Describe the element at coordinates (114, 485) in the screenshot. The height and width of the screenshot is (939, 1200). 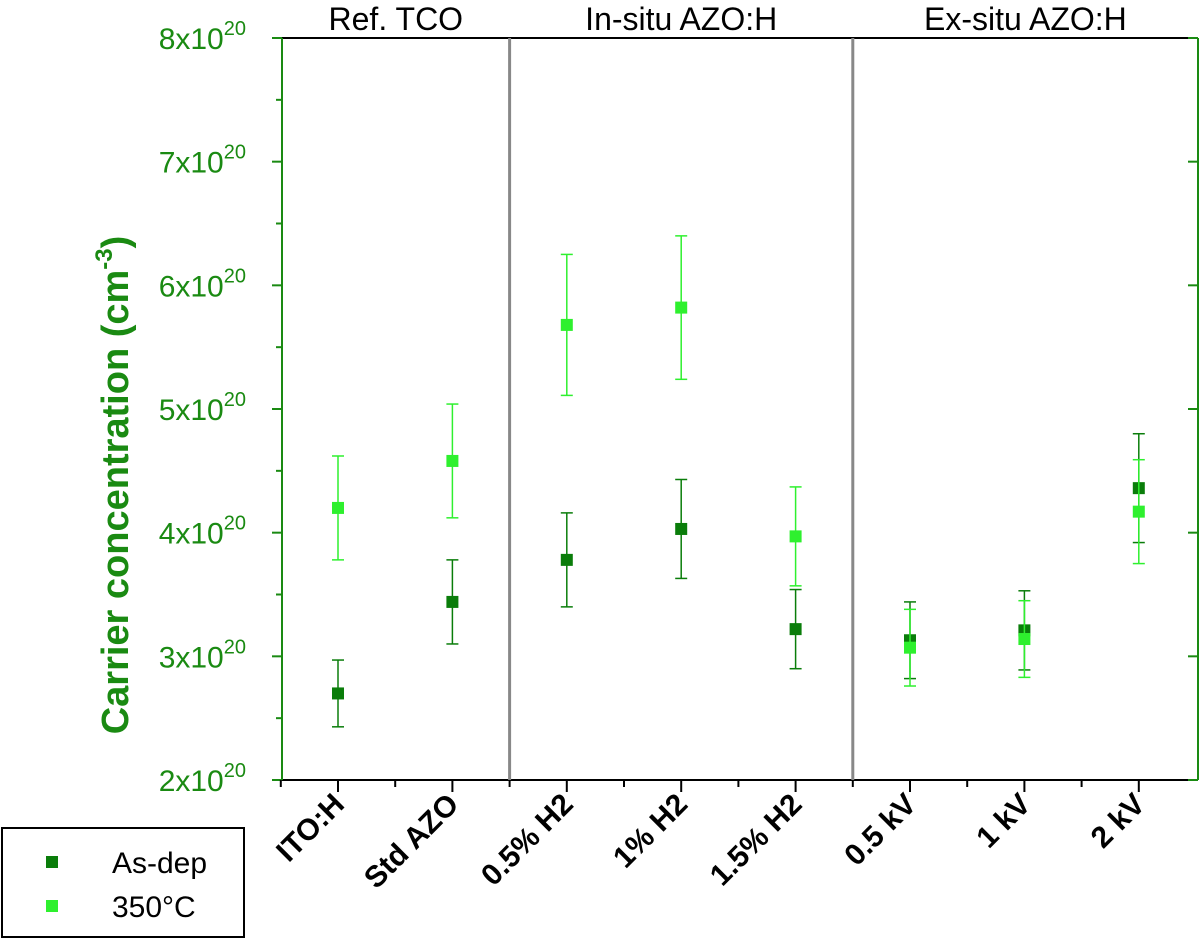
I see `y-axis-label: Carrier concentration (cm-3)` at that location.